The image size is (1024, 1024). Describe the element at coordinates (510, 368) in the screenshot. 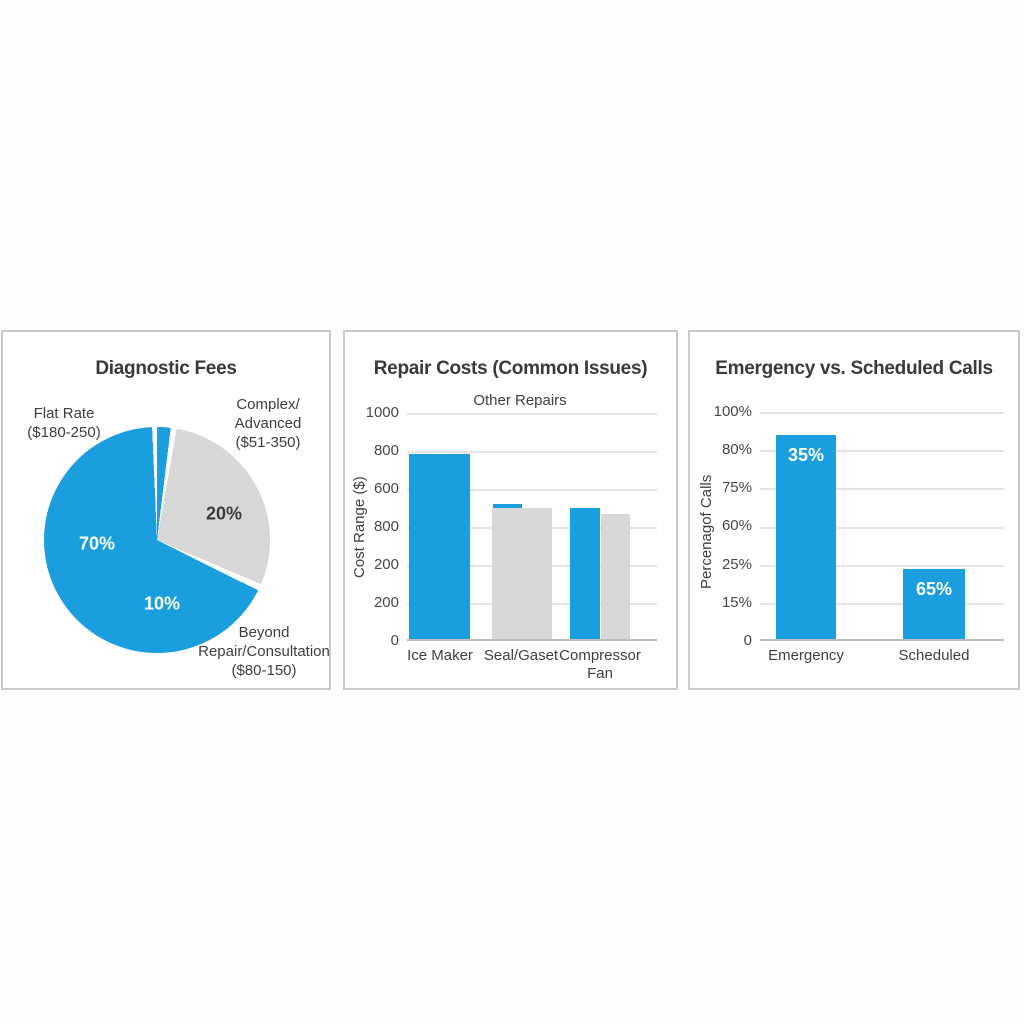

I see `chart-title: Repair Costs (Common Issues)` at that location.